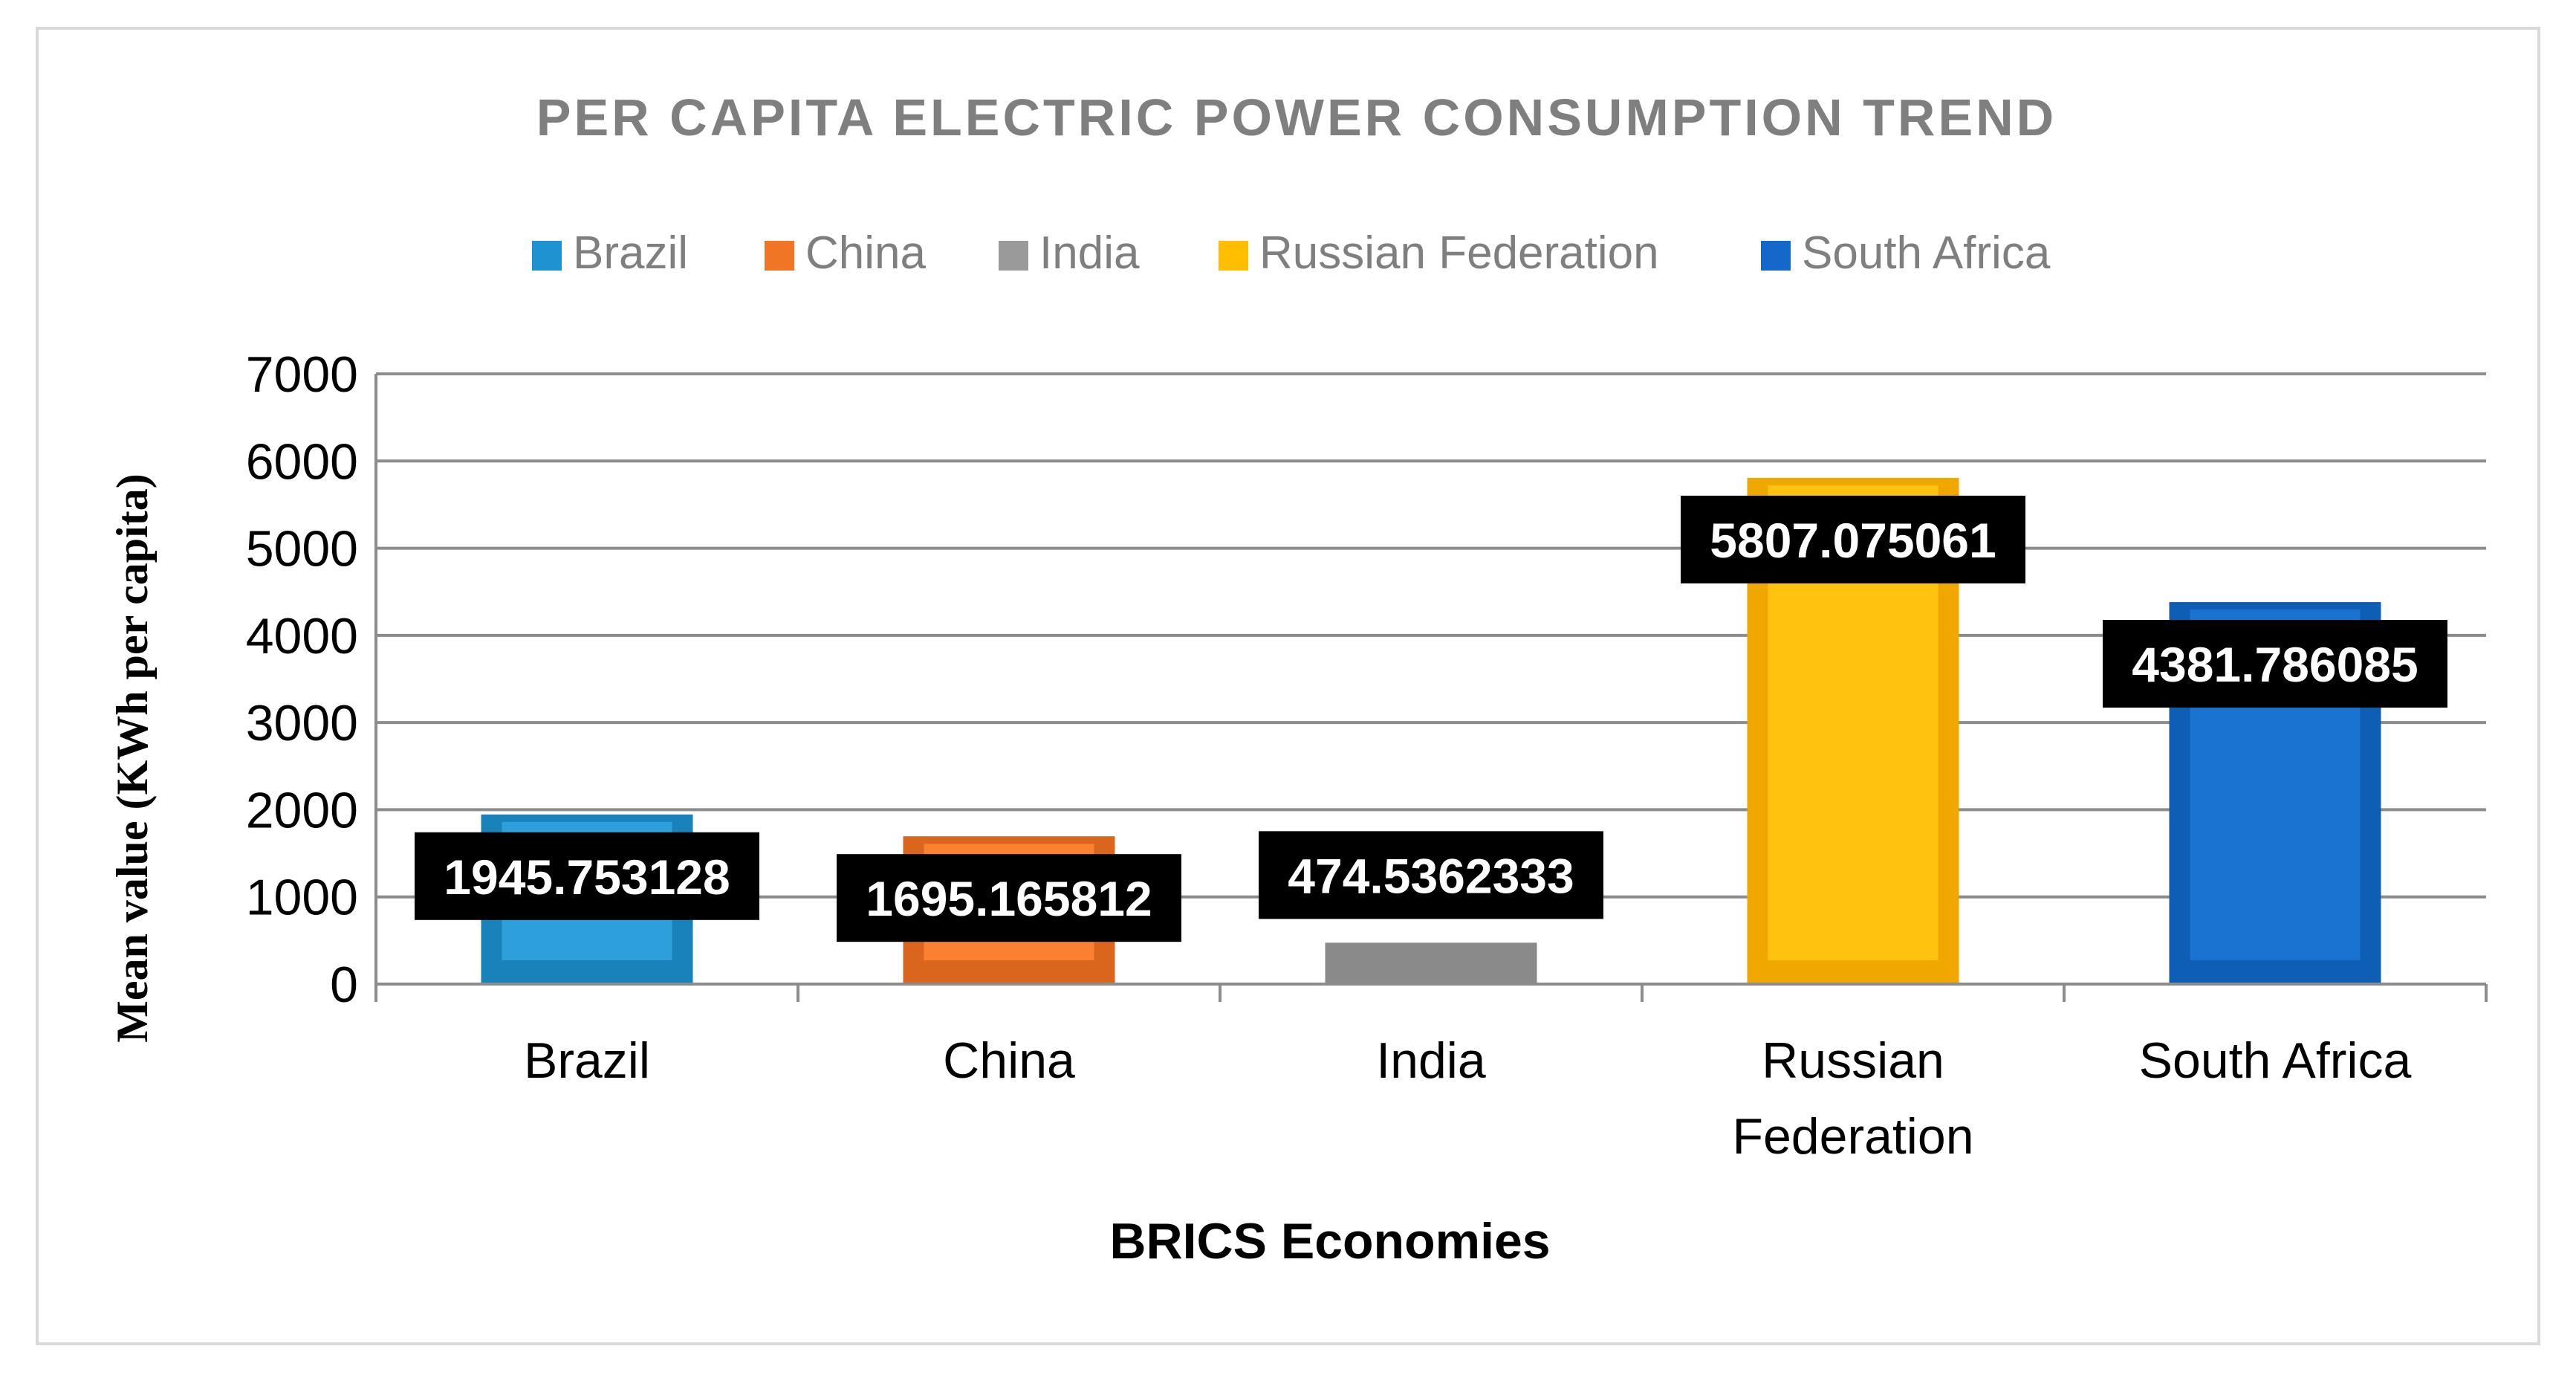 The height and width of the screenshot is (1378, 2576). I want to click on data-label: 4381.786085, so click(2275, 664).